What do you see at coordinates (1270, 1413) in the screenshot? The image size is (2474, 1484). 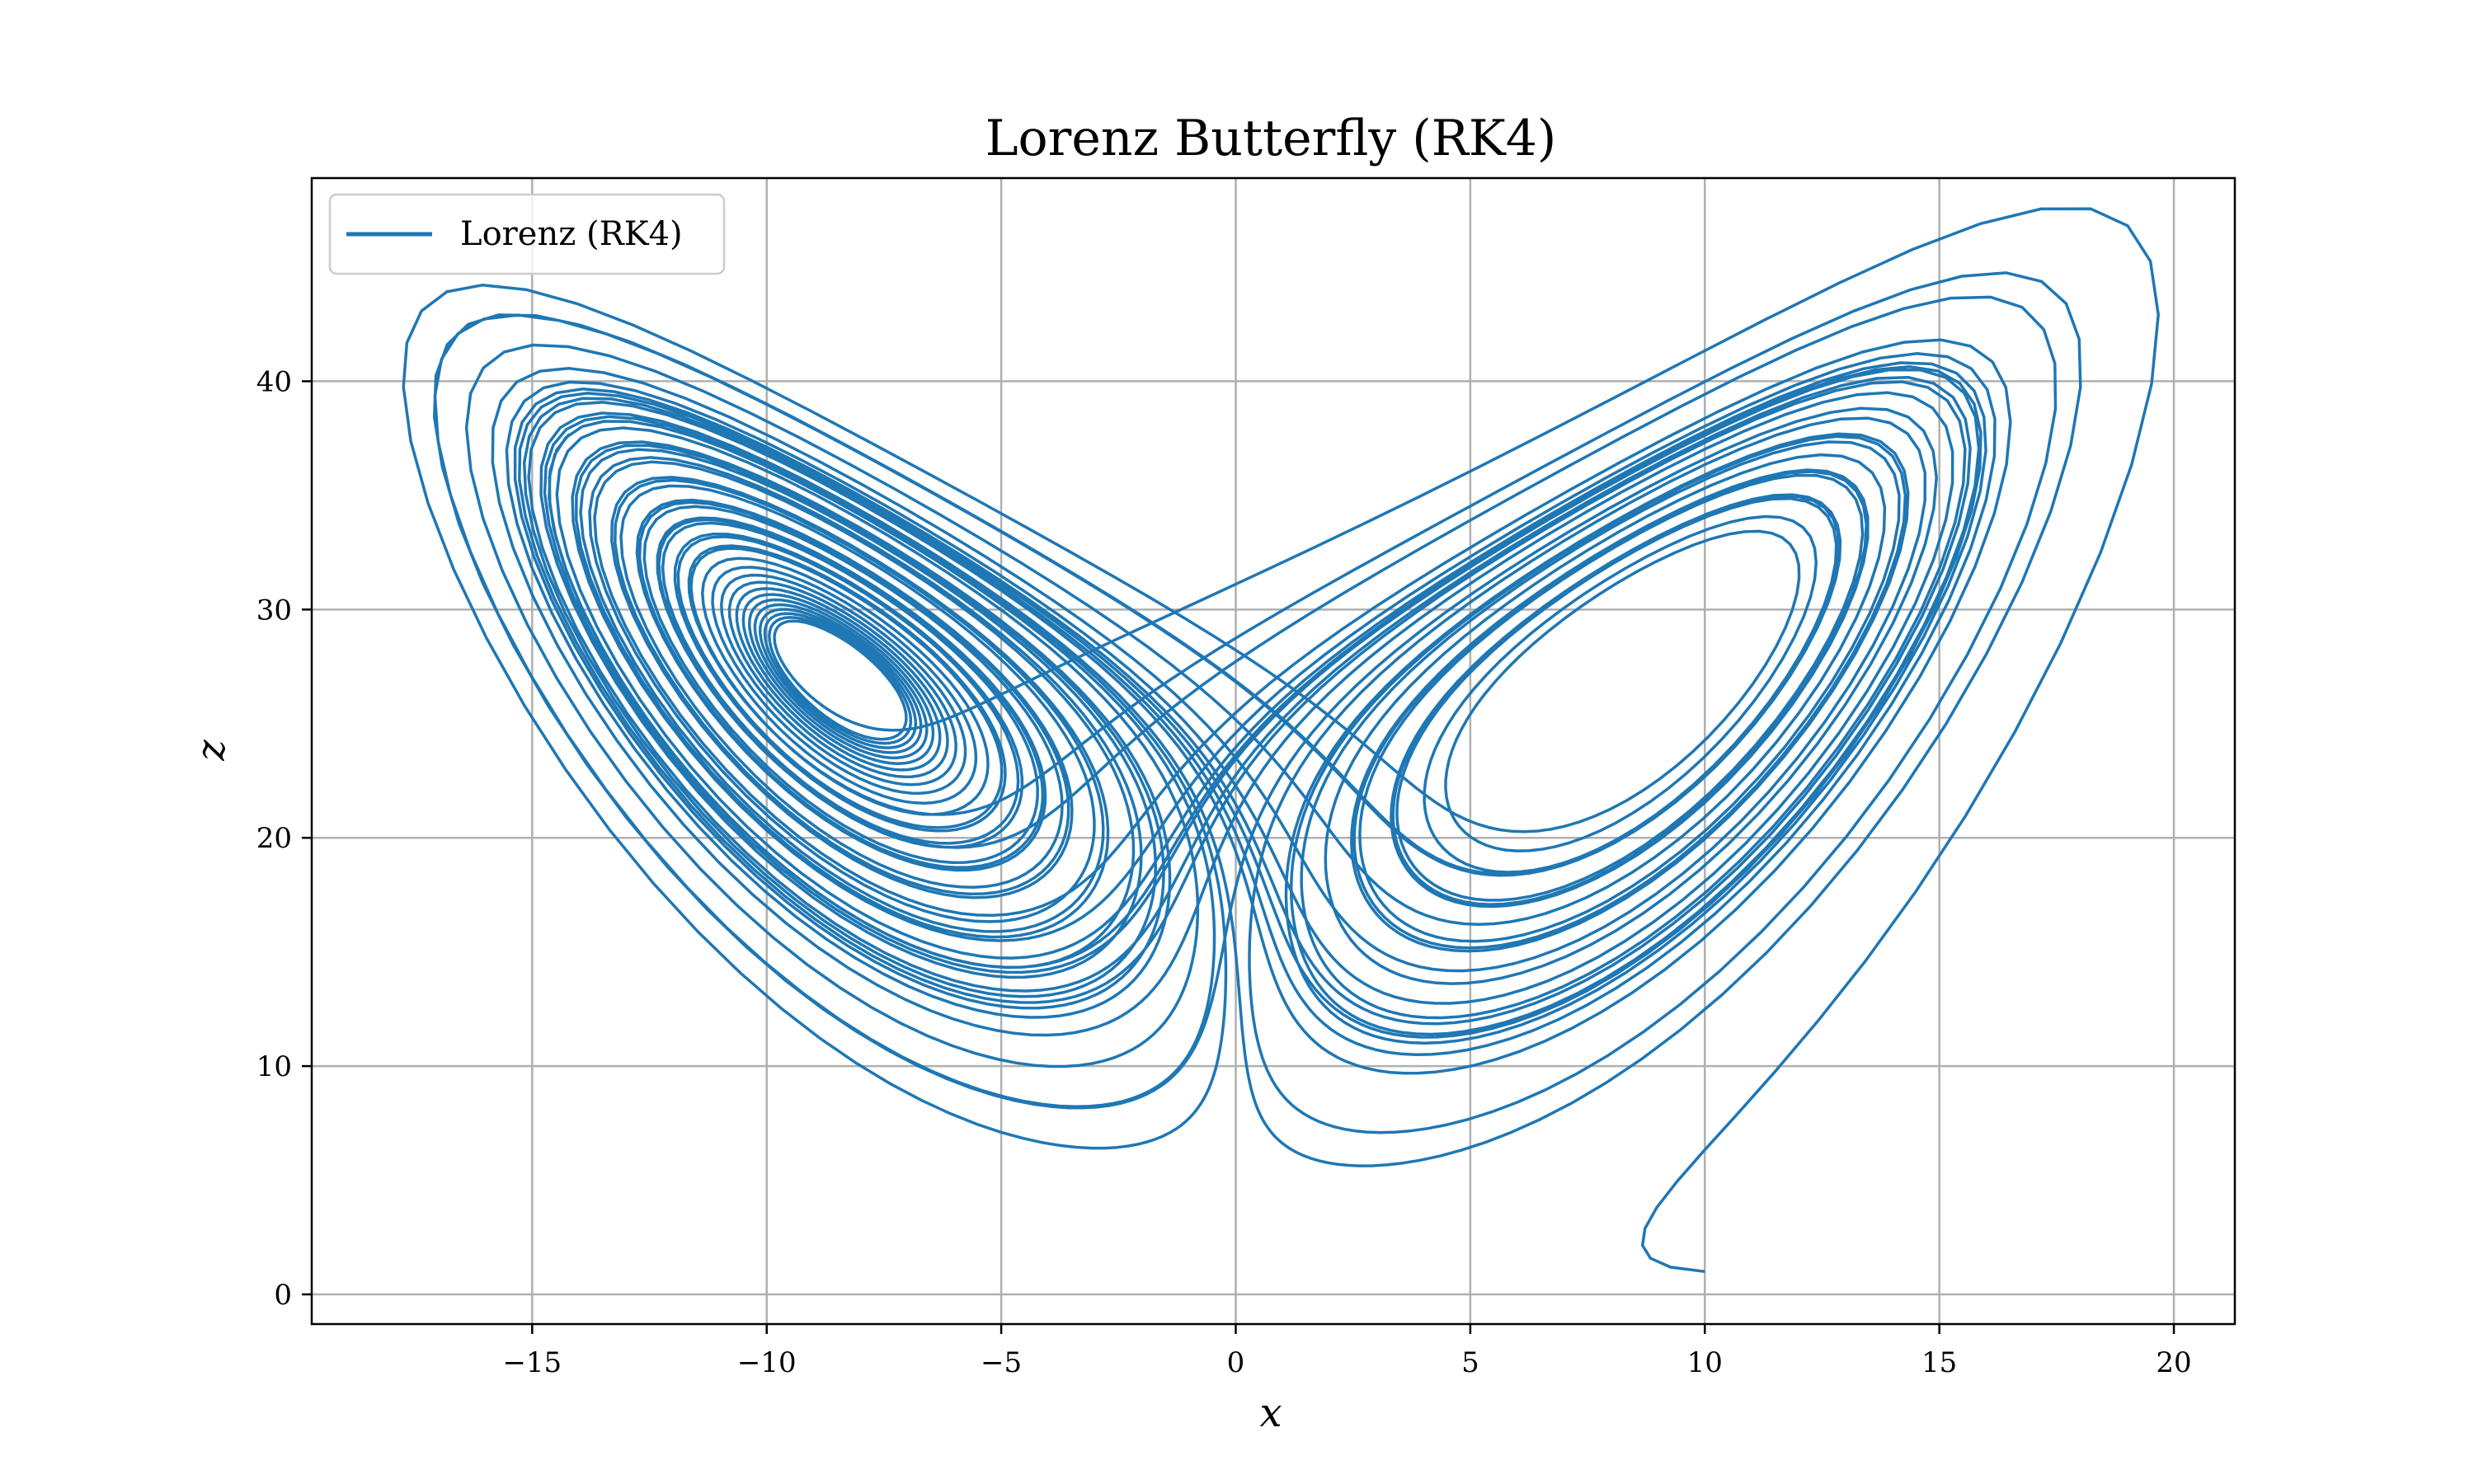 I see `x-axis-label: x` at bounding box center [1270, 1413].